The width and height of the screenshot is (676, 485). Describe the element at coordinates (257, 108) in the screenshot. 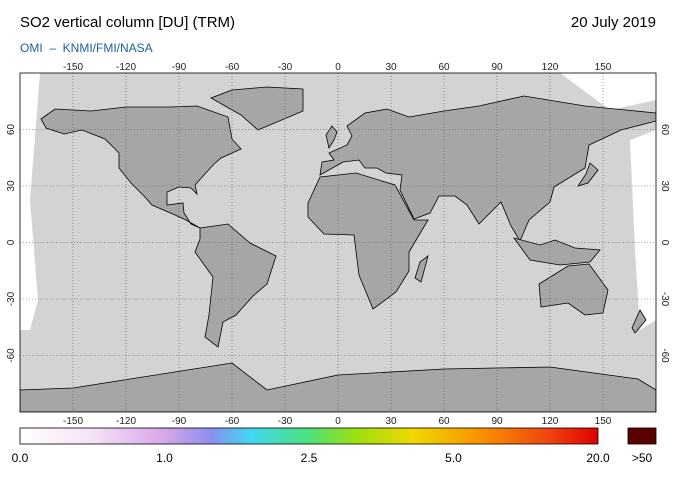

I see `greenland` at that location.